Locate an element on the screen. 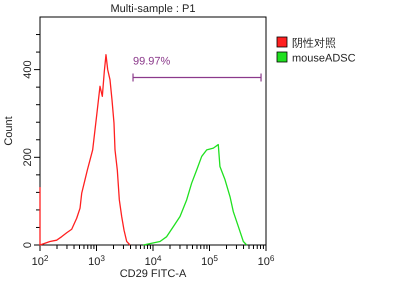  y-tick-label: 200 is located at coordinates (28, 157).